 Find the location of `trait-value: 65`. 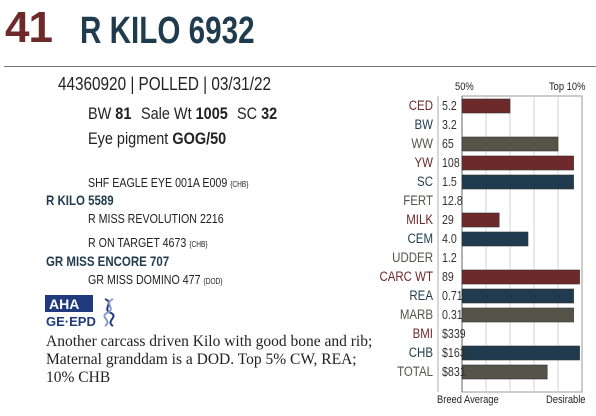

trait-value: 65 is located at coordinates (448, 144).